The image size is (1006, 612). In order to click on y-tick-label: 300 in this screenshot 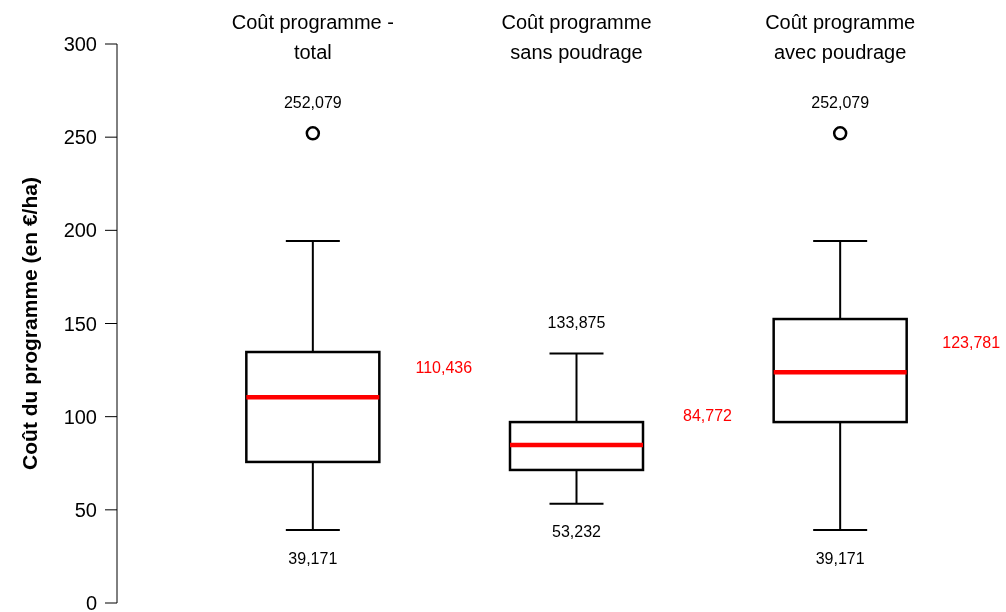, I will do `click(80, 44)`.